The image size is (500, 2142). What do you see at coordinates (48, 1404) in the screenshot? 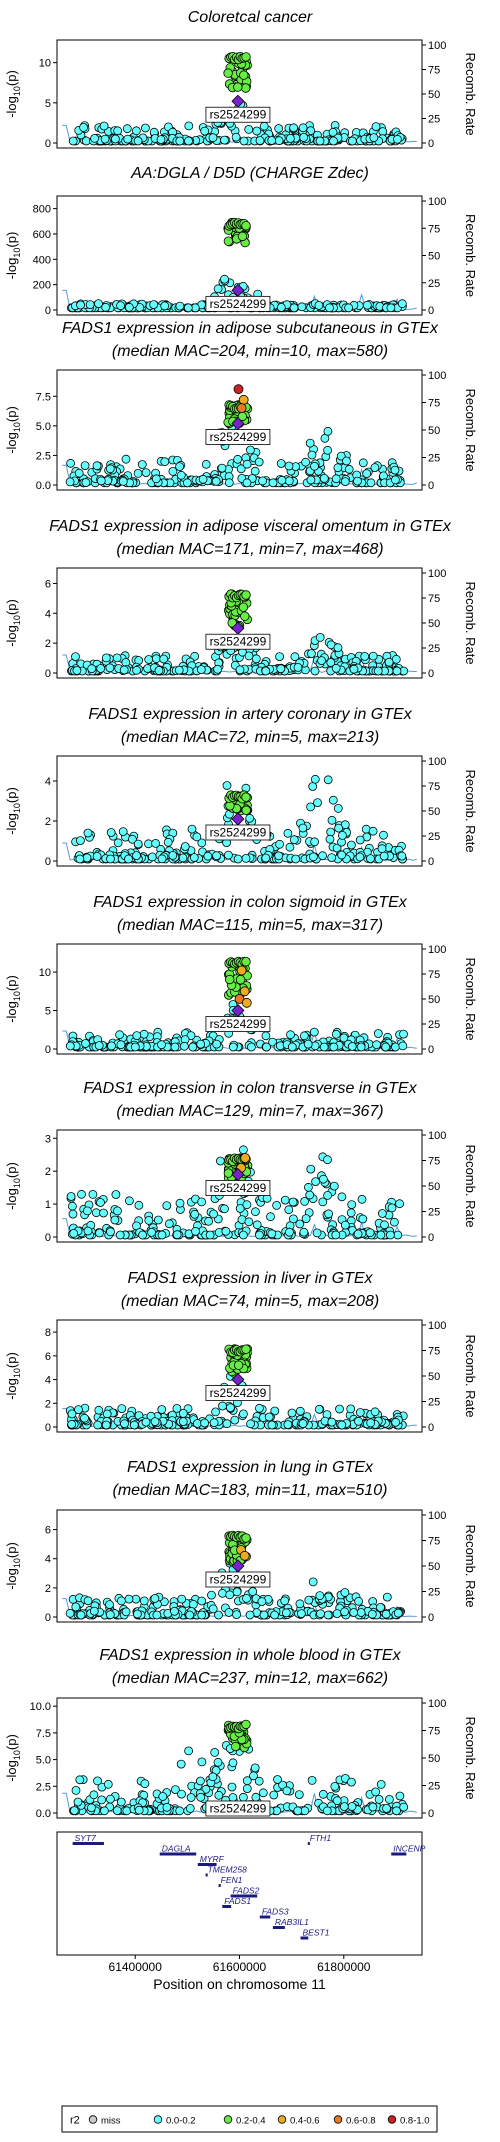
I see `y-tick-label: 2` at bounding box center [48, 1404].